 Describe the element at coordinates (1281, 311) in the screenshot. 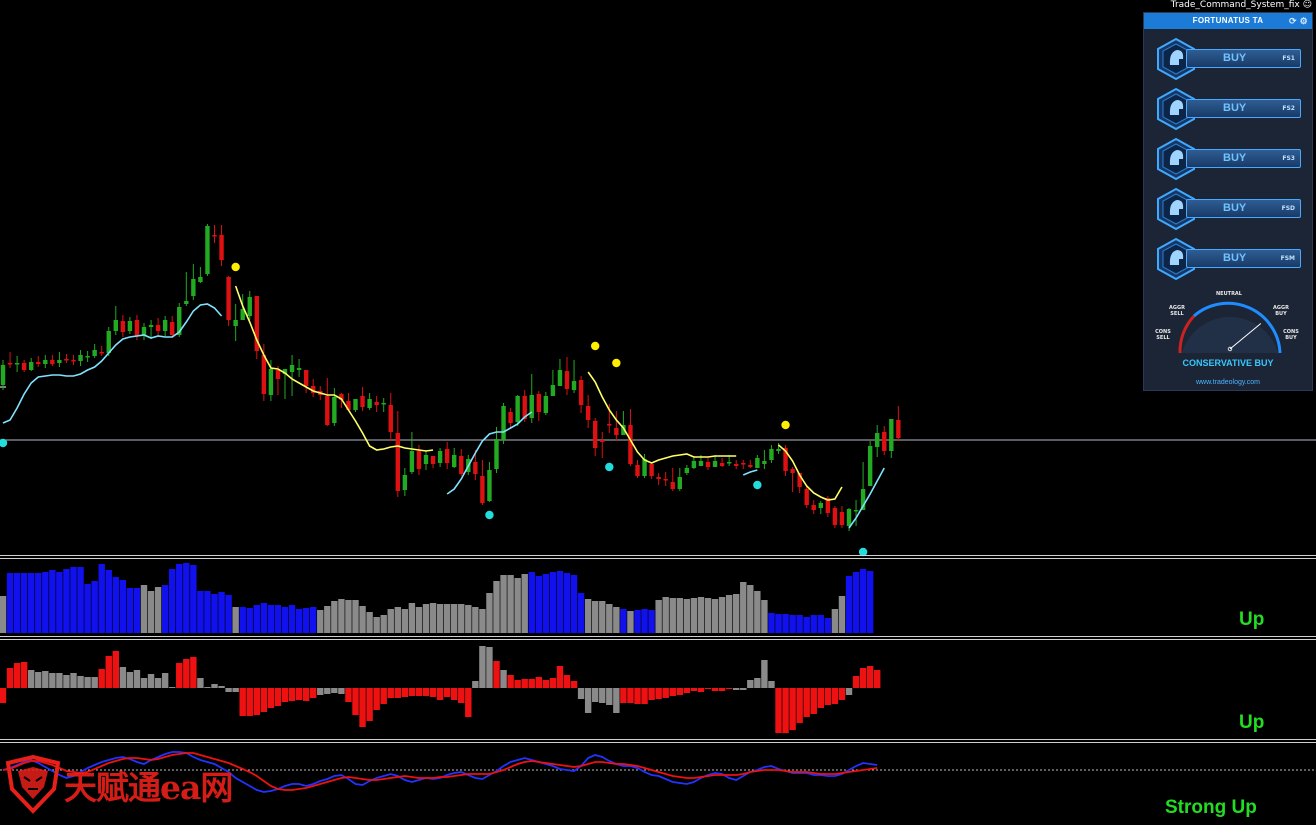

I see `gauge-label-aggr-buy: AGGR BUY` at that location.